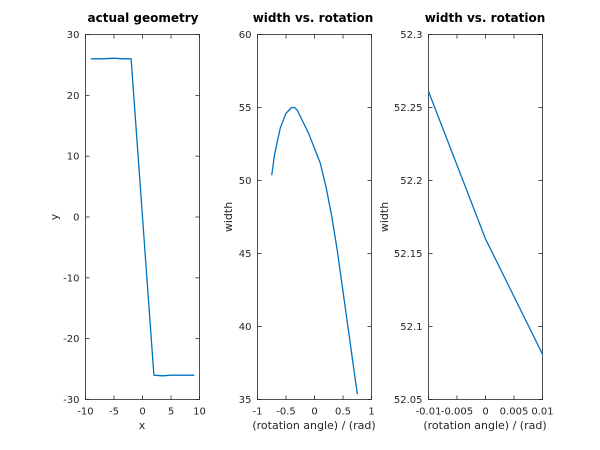  Describe the element at coordinates (408, 400) in the screenshot. I see `y-tick-label: 52.05` at that location.